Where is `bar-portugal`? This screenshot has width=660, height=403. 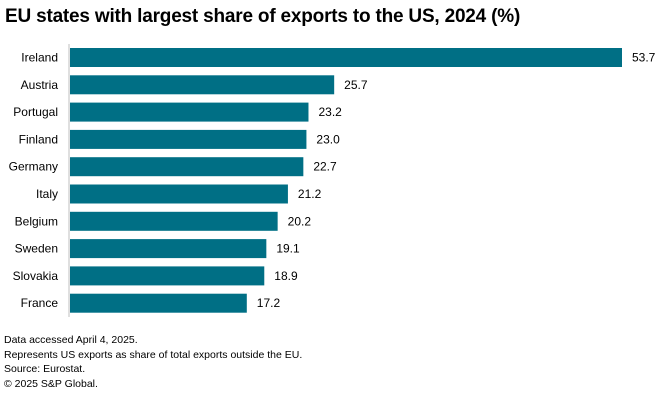 bar-portugal is located at coordinates (189, 112).